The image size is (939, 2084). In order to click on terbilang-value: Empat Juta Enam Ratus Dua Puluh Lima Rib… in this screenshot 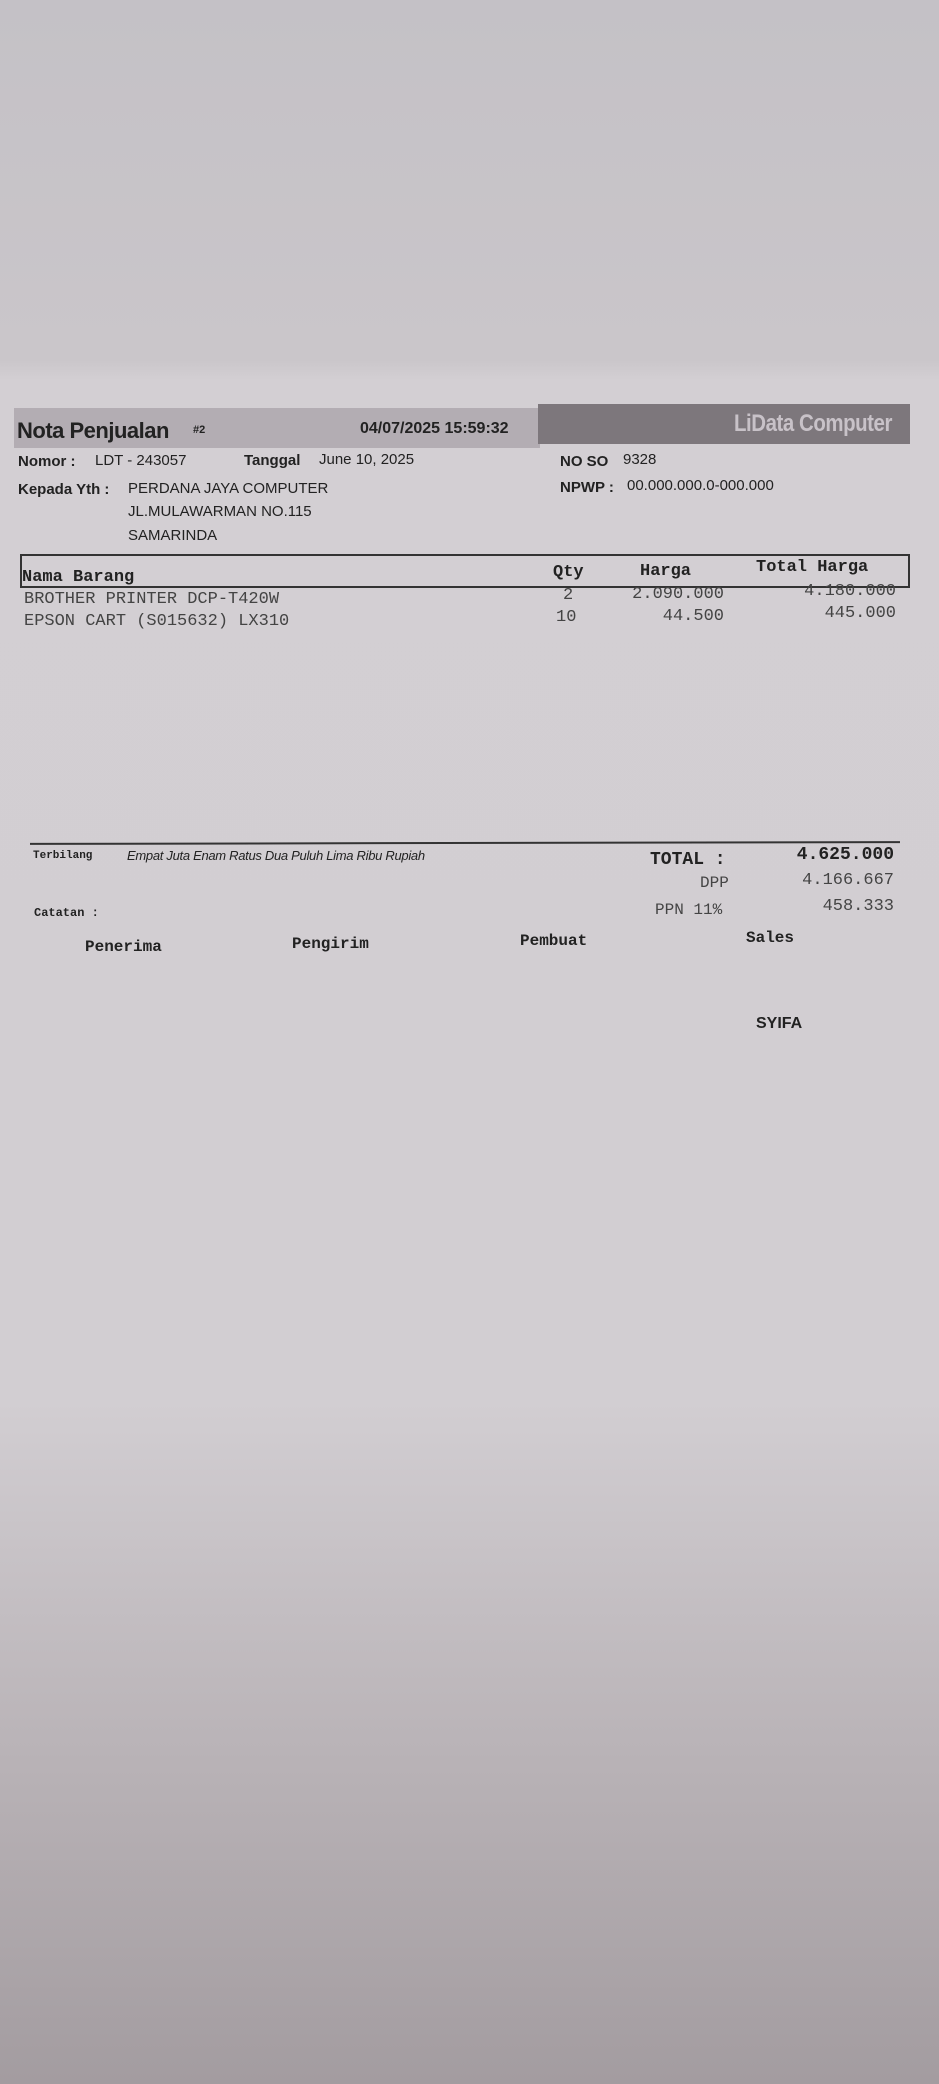, I will do `click(276, 855)`.